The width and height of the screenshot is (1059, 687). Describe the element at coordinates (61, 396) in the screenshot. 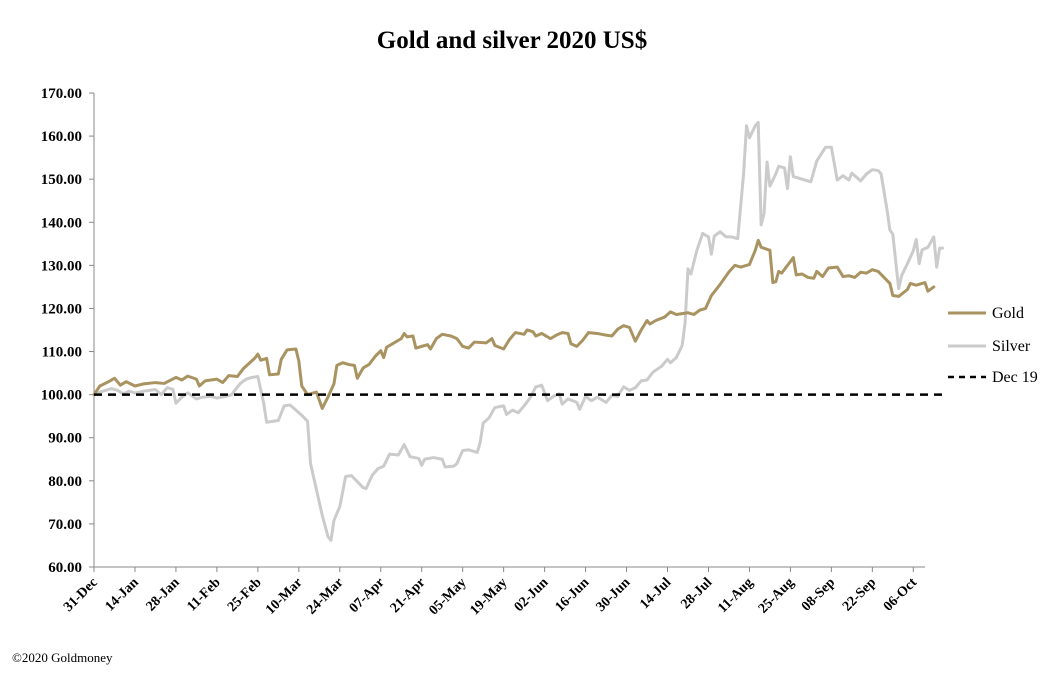

I see `y-tick-label: 100.00` at that location.